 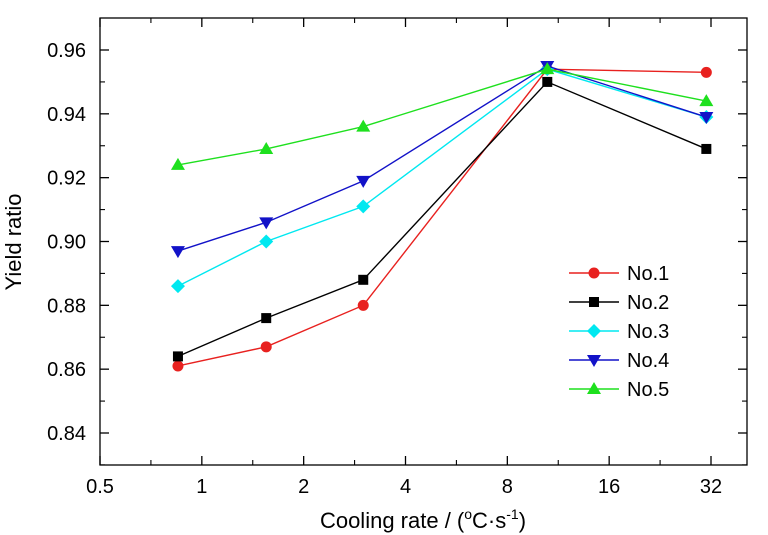 I want to click on series-line, so click(x=442, y=117).